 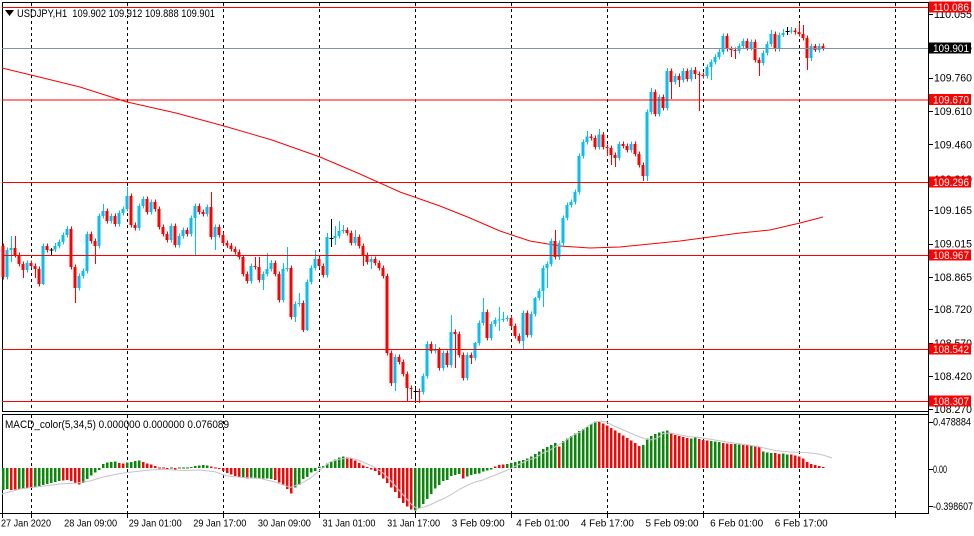 What do you see at coordinates (801, 524) in the screenshot?
I see `svg-text: 6 Feb 17:00` at bounding box center [801, 524].